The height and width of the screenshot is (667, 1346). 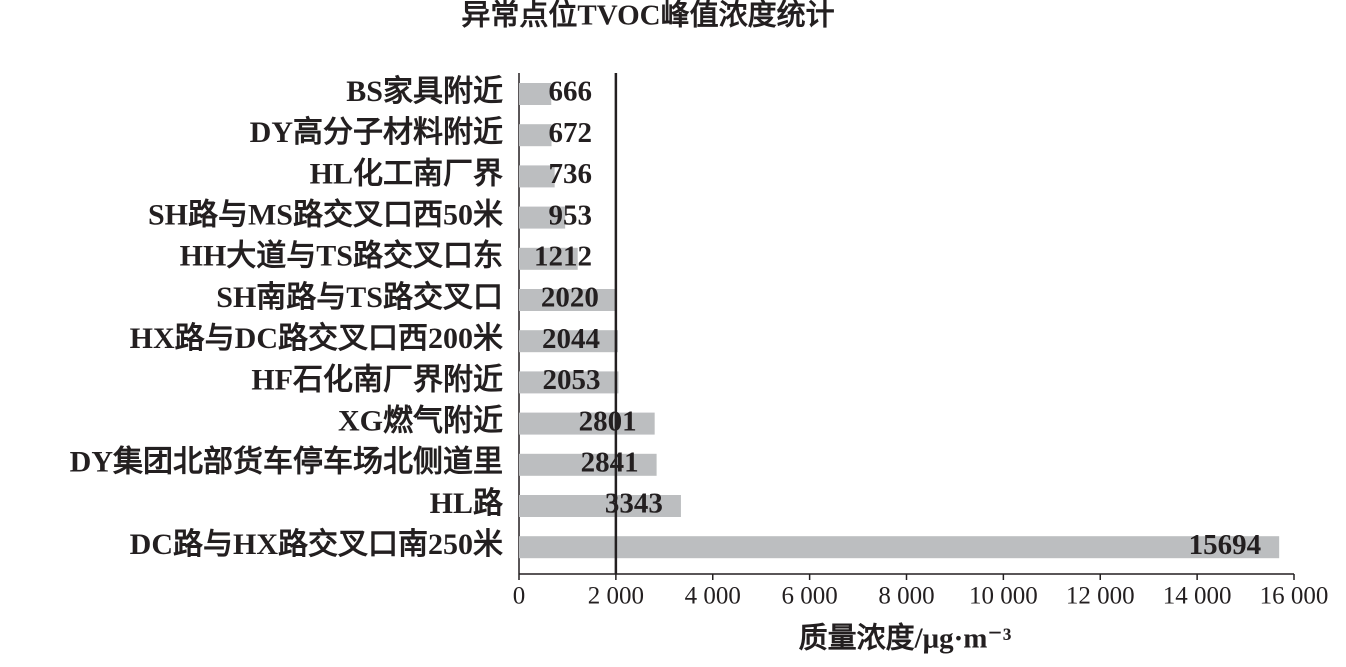 I want to click on category-label: BS家具附近, so click(x=424, y=91).